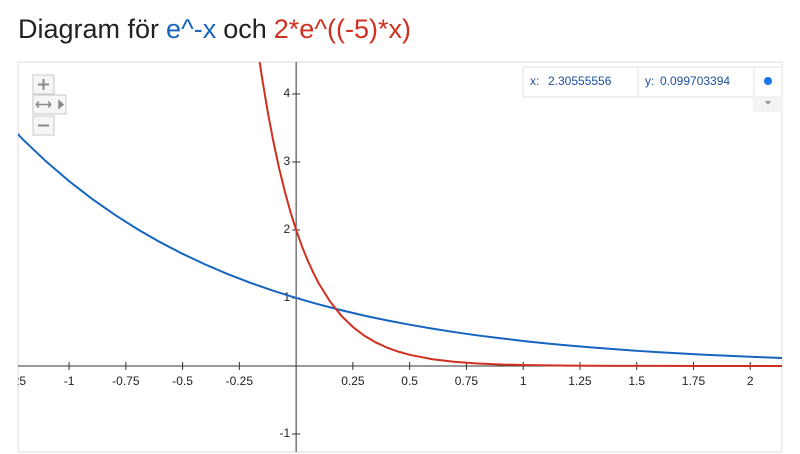  I want to click on plus-icon, so click(43, 84).